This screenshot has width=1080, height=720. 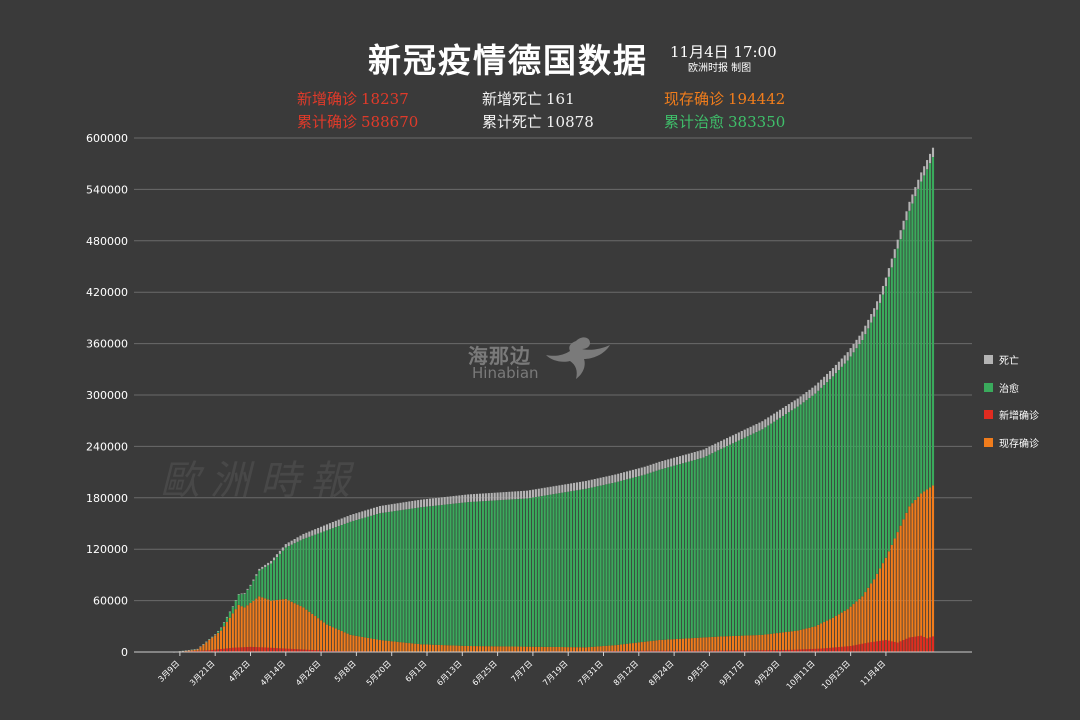 I want to click on stat-total-deaths: 累计死亡 10878, so click(x=538, y=121).